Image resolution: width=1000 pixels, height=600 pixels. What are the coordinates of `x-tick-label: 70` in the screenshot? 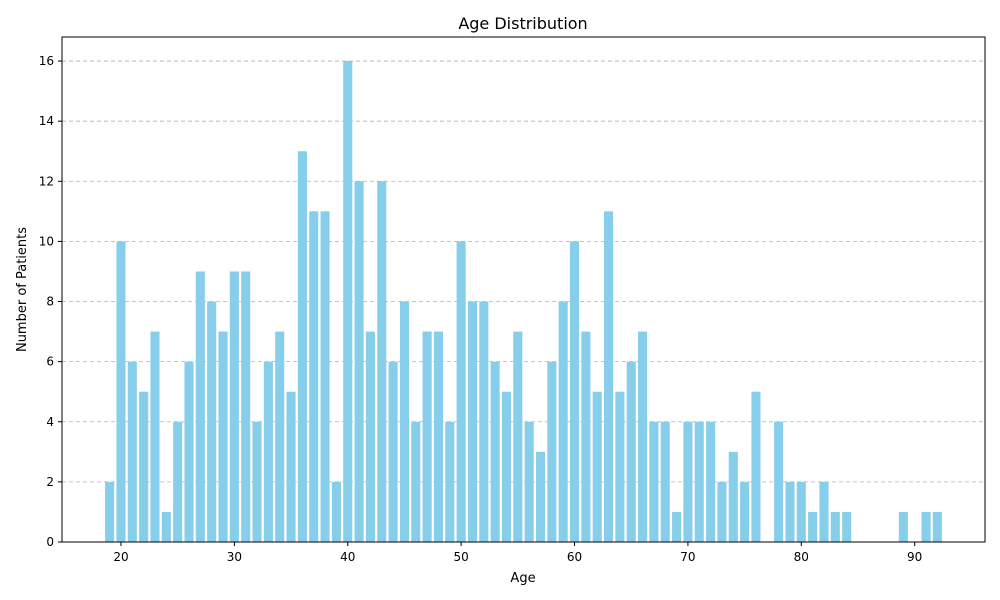 It's located at (687, 557).